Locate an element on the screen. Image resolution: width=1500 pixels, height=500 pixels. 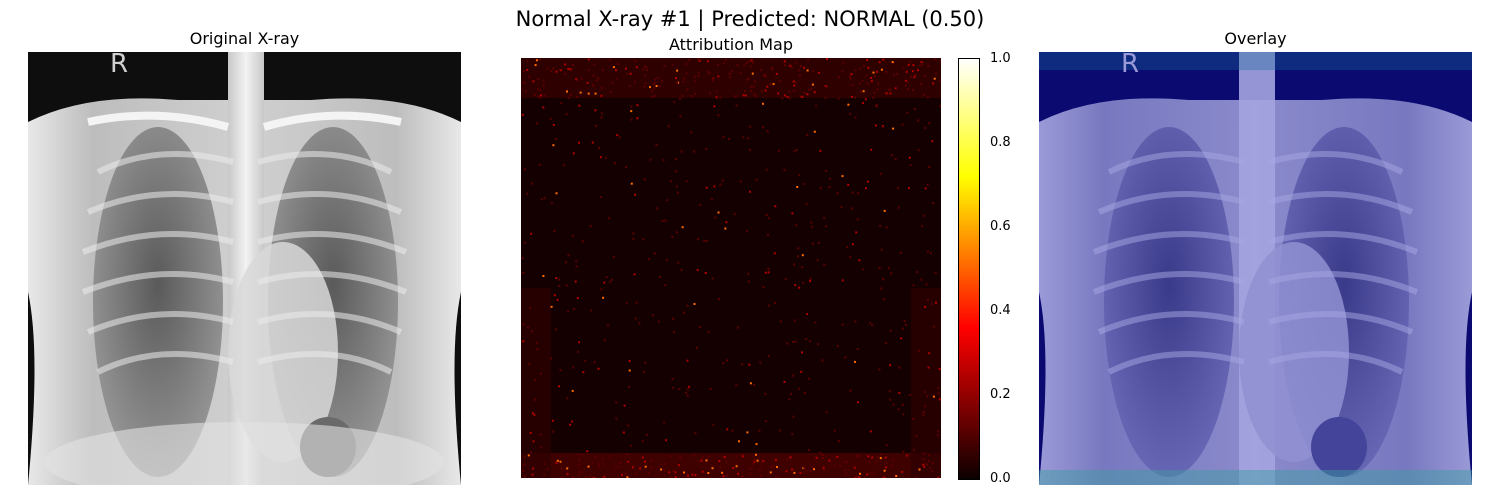
colorbar-tick-0.6: 0.6 is located at coordinates (1000, 226).